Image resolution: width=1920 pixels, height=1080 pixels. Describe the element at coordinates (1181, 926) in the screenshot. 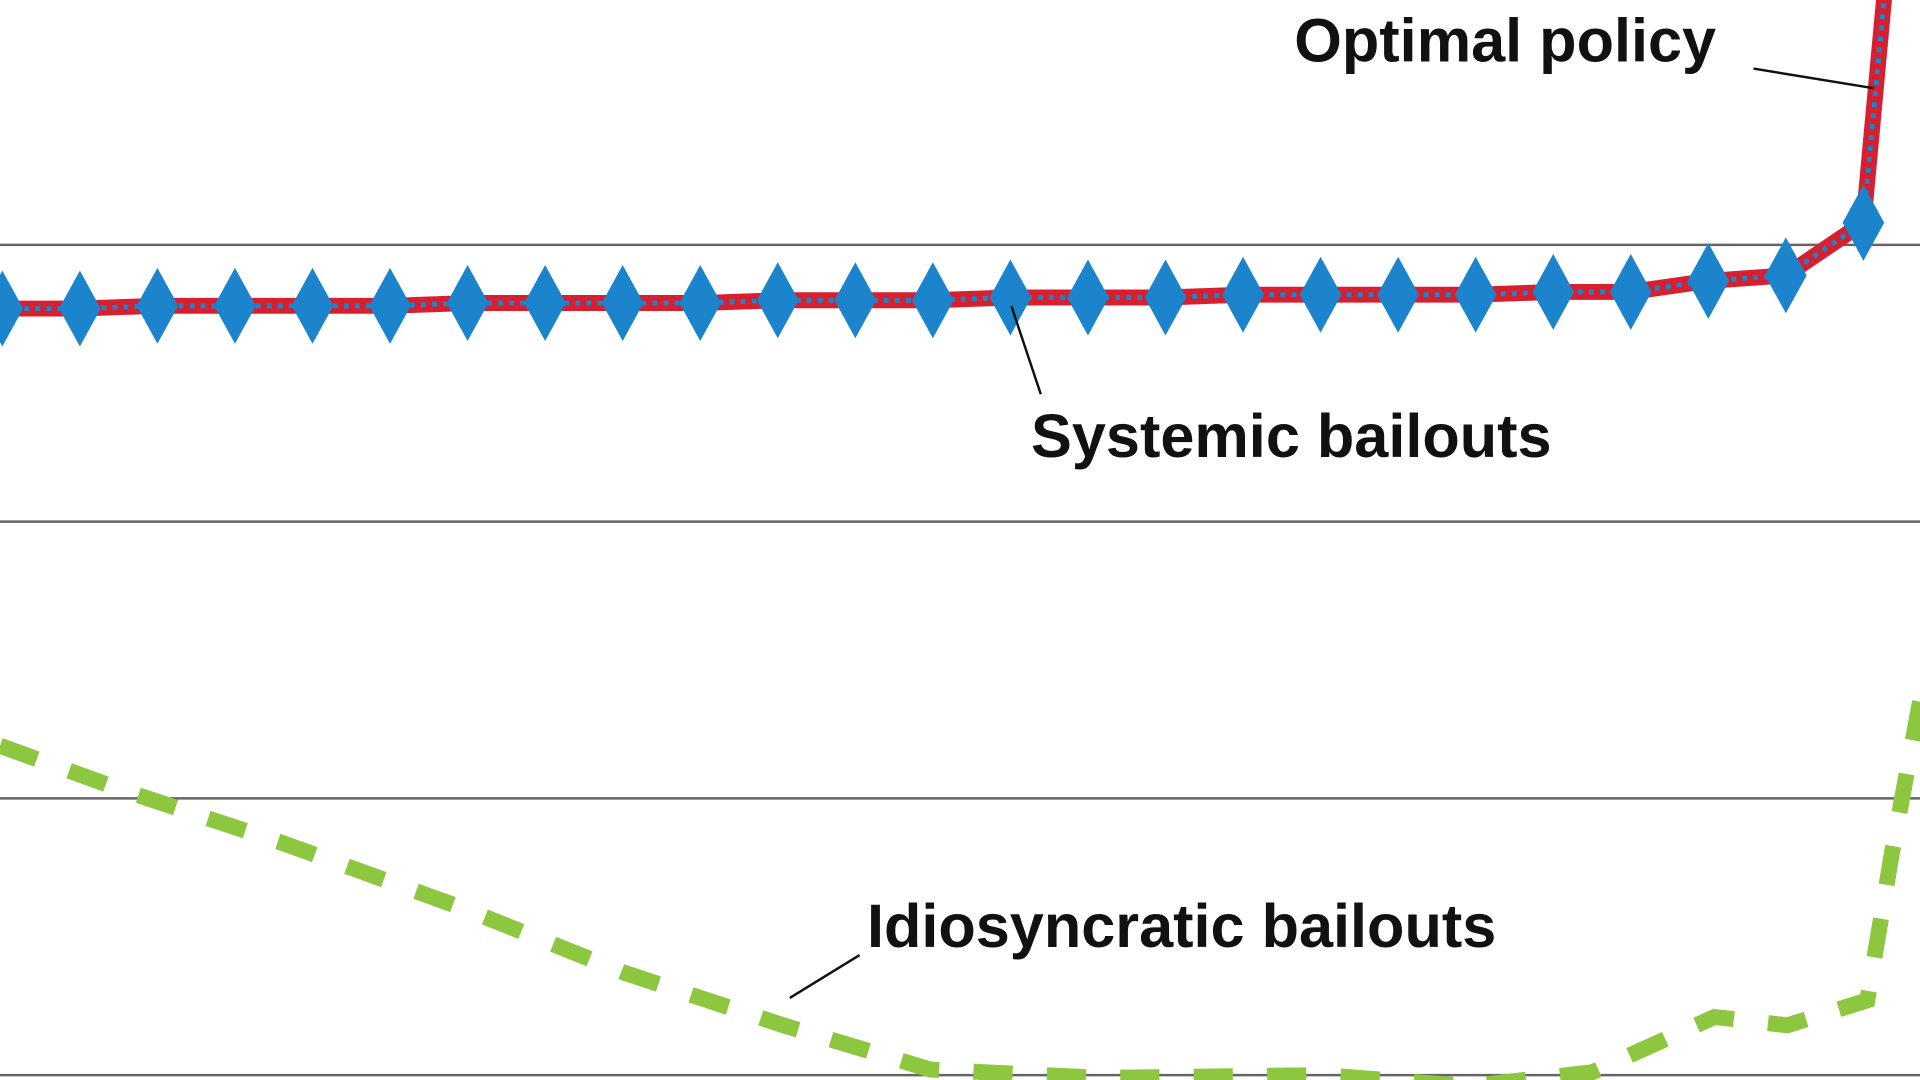

I see `series-label: Idiosyncratic bailouts` at that location.